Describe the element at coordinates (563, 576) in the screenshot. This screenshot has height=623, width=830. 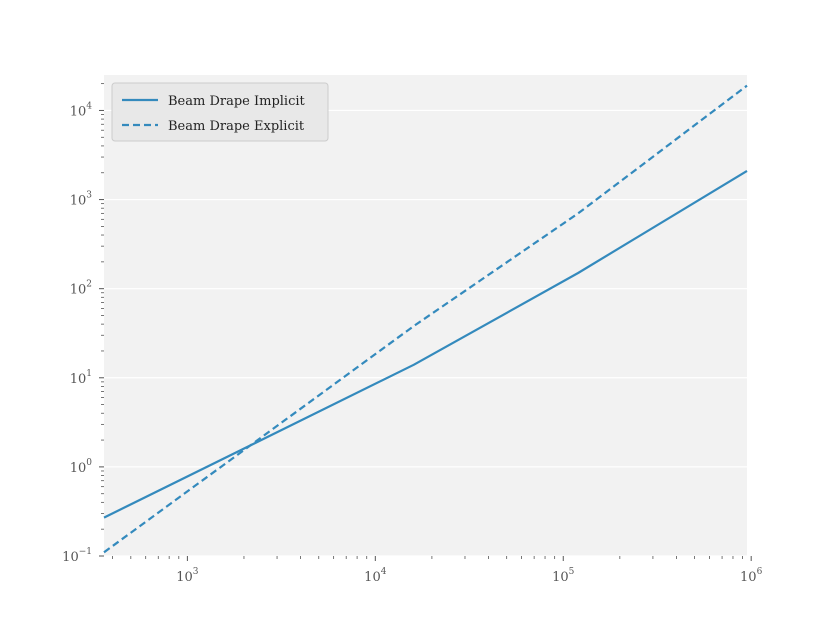
I see `x-tick-label: 10⁵` at that location.